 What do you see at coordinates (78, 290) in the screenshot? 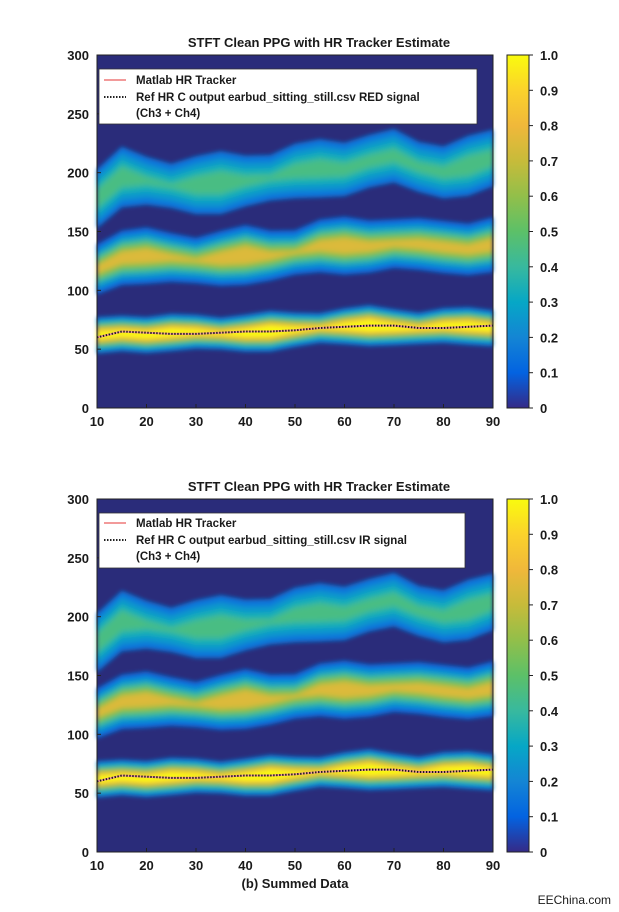
I see `chart-1-y-tick-label-100: 100` at bounding box center [78, 290].